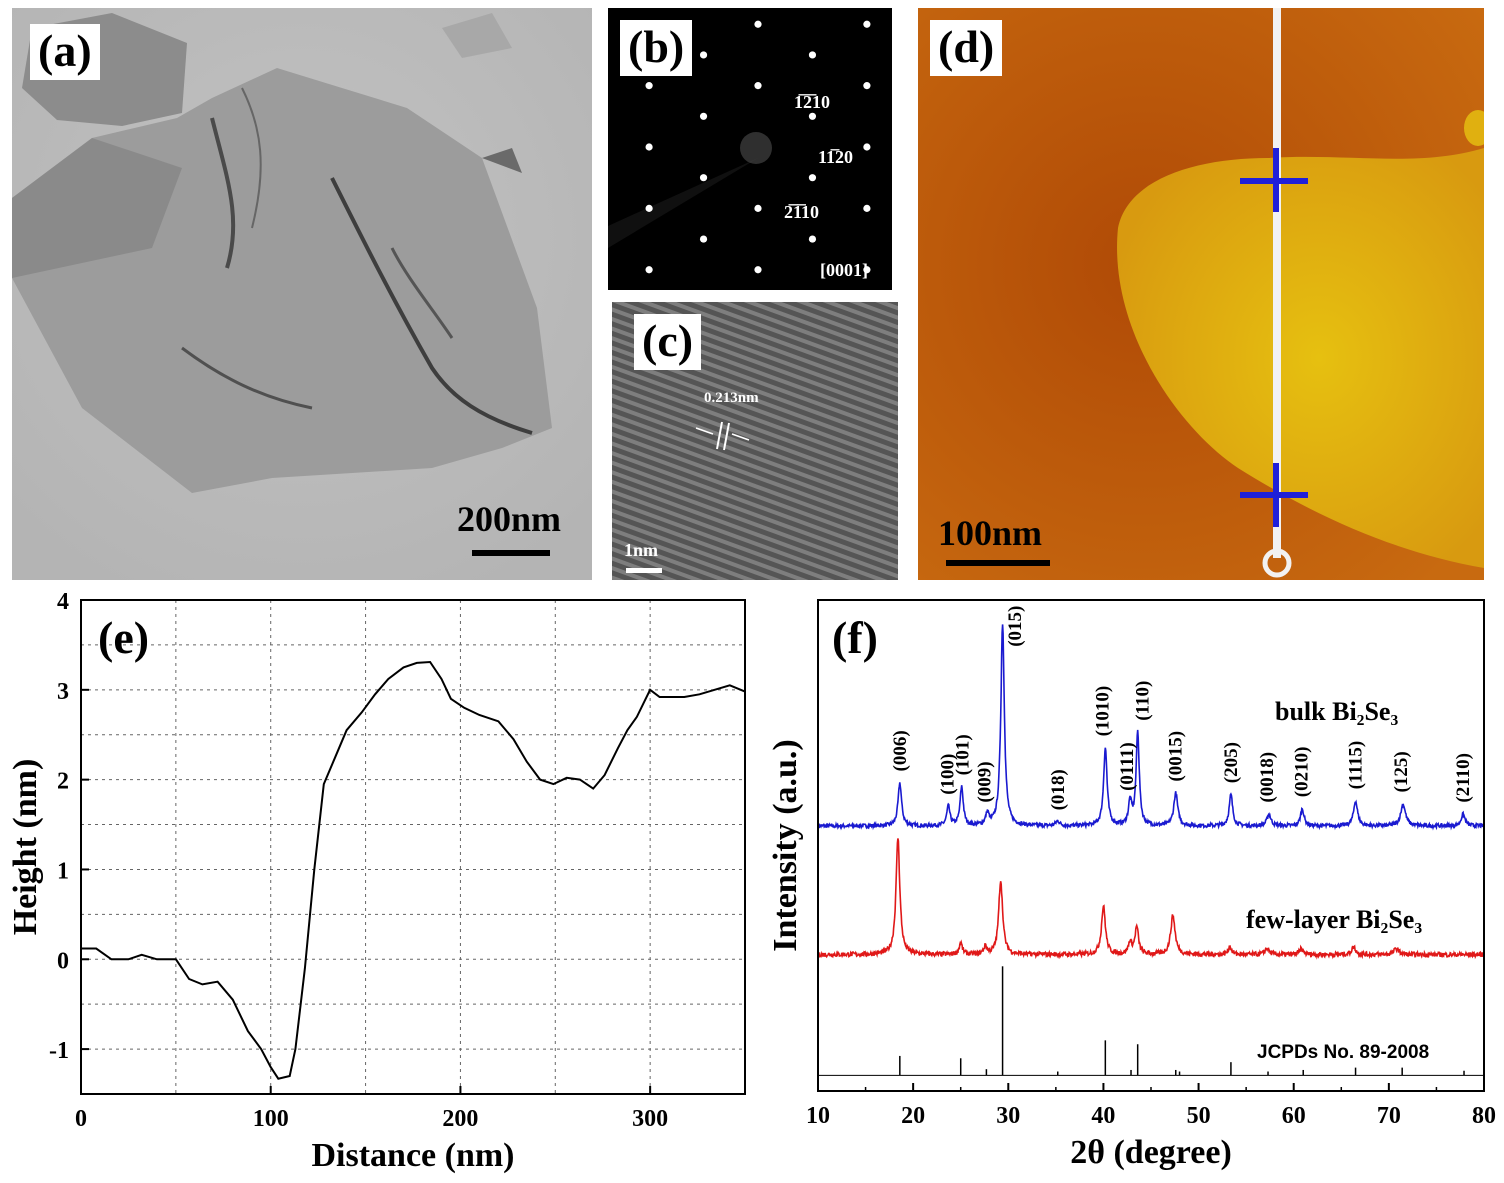  Describe the element at coordinates (731, 398) in the screenshot. I see `d-spacing-label: 0.213nm` at that location.